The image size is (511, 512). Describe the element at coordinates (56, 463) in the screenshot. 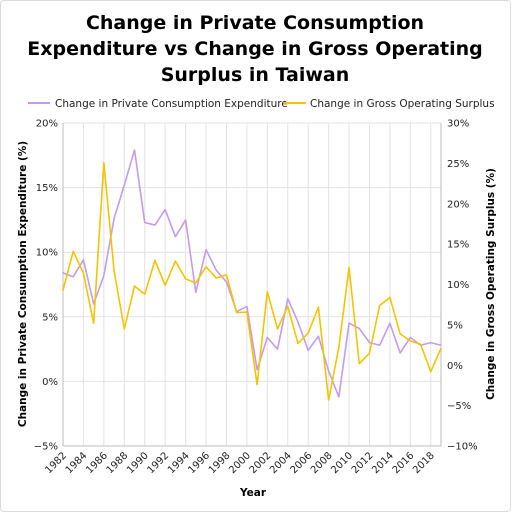

I see `x-tick-label: 1982` at that location.